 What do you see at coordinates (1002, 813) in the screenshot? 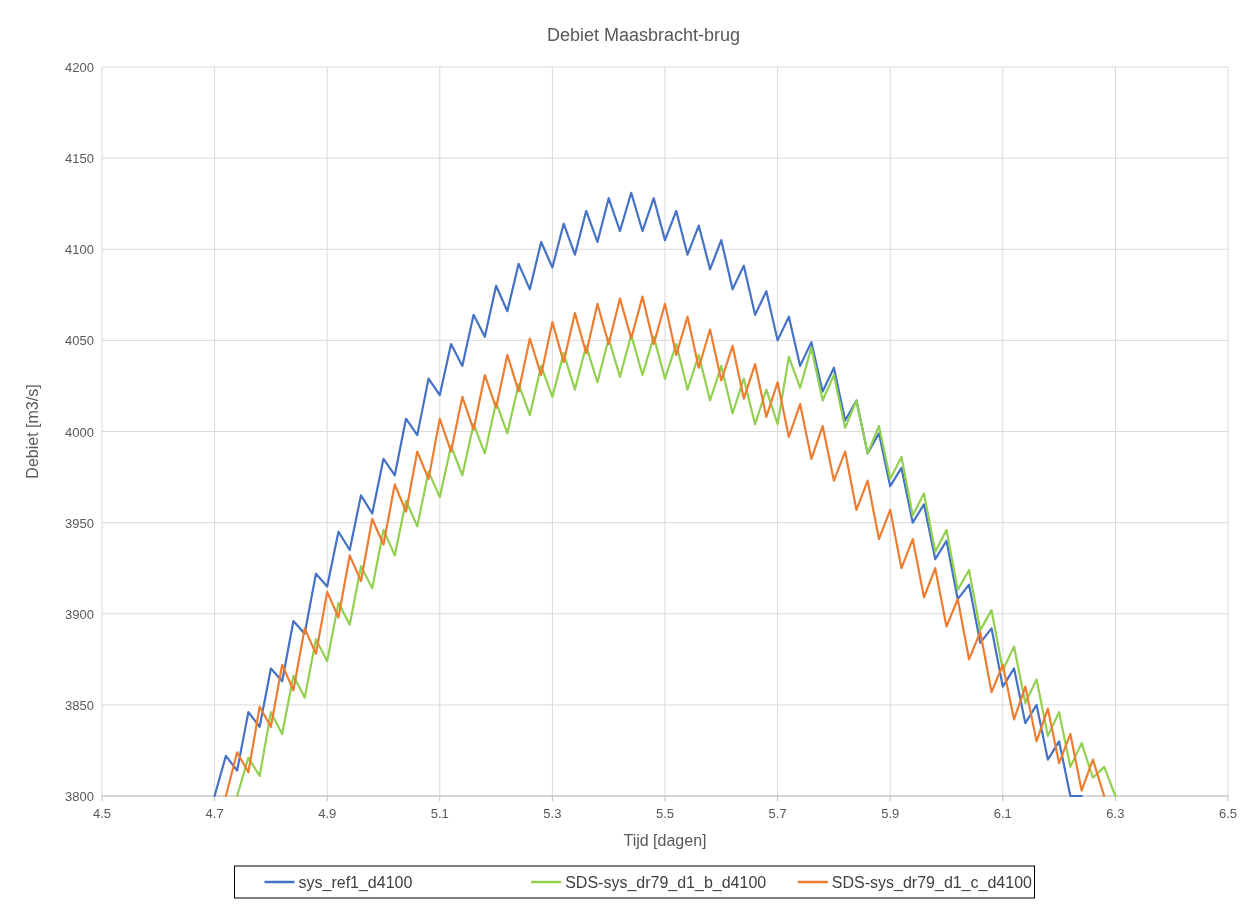
I see `x-tick-label: 6.1` at bounding box center [1002, 813].